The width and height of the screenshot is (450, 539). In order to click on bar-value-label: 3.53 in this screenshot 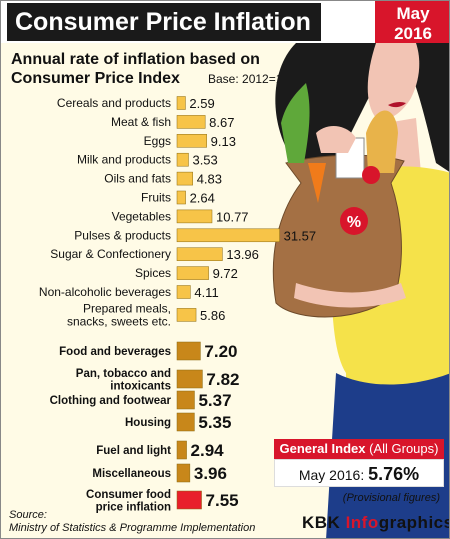, I will do `click(204, 160)`.